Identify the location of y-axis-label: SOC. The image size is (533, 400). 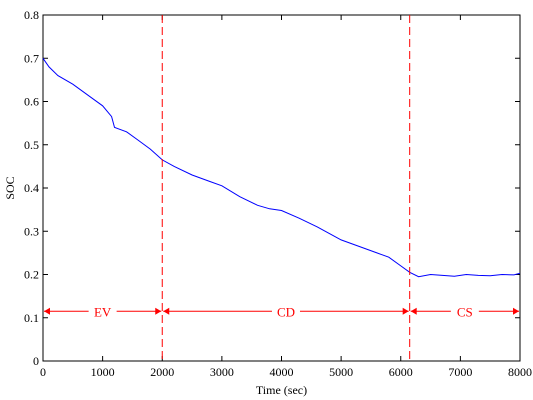
(10, 187).